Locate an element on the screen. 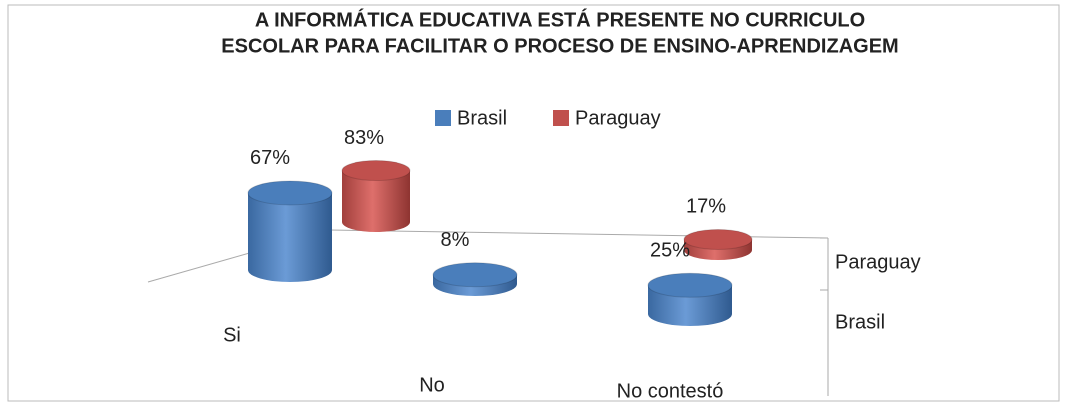  value-label: 17% is located at coordinates (706, 207).